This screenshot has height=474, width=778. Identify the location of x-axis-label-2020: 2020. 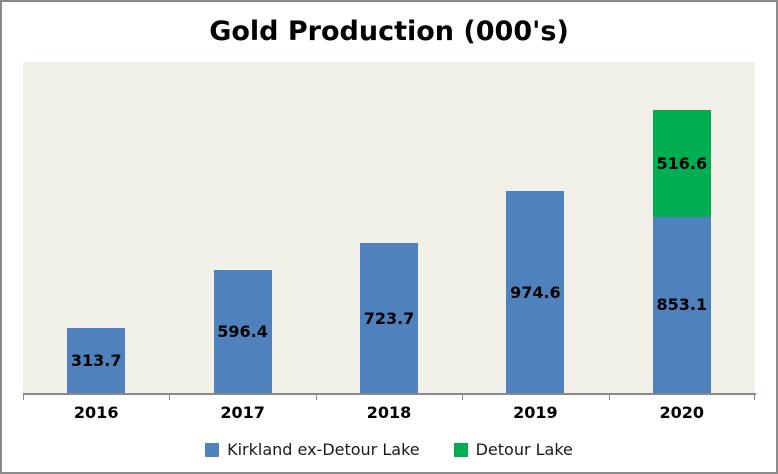
(682, 412).